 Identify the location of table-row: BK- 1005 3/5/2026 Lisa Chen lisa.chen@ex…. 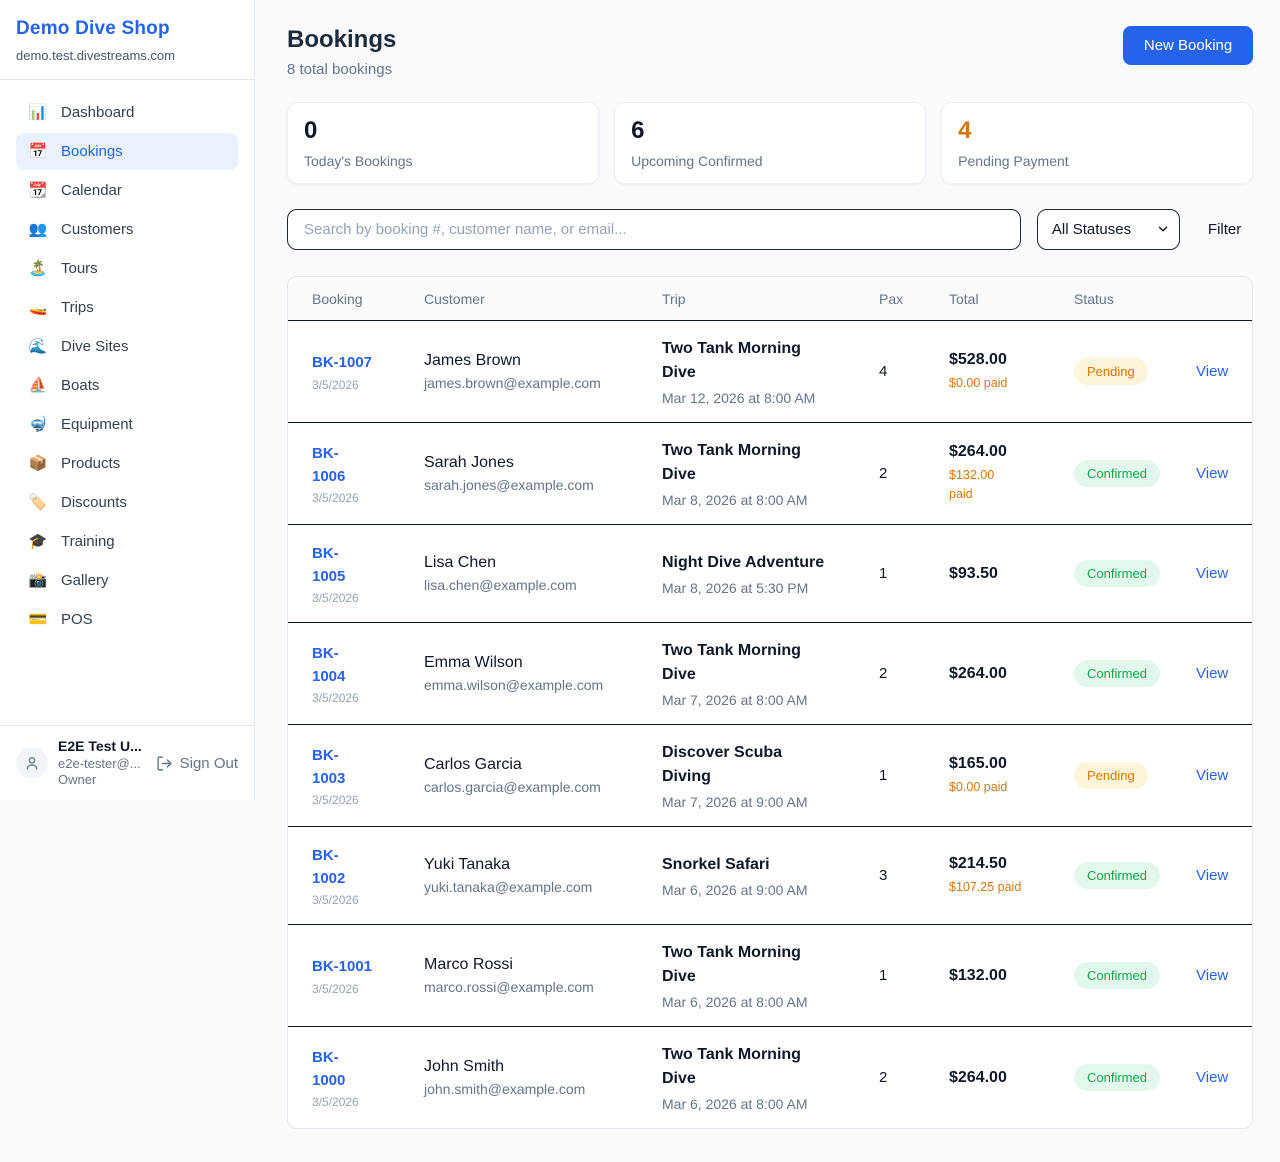
(770, 574).